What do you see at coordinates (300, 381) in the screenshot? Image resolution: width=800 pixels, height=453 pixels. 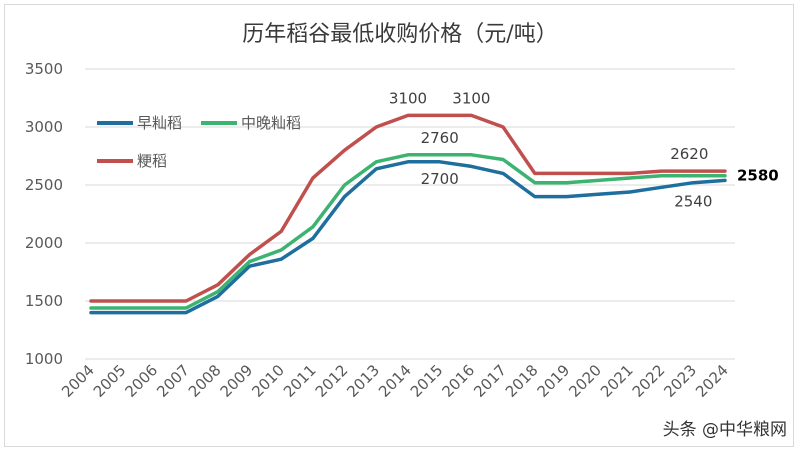 I see `x-tick-label: 2011` at bounding box center [300, 381].